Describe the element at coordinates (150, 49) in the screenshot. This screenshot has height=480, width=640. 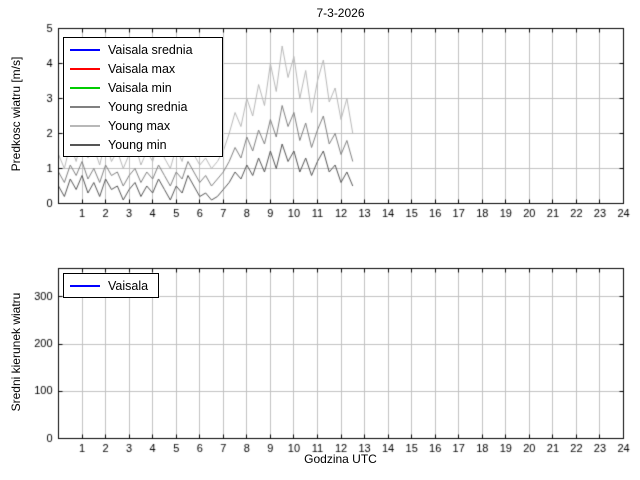
I see `legend-label: Vaisala srednia` at that location.